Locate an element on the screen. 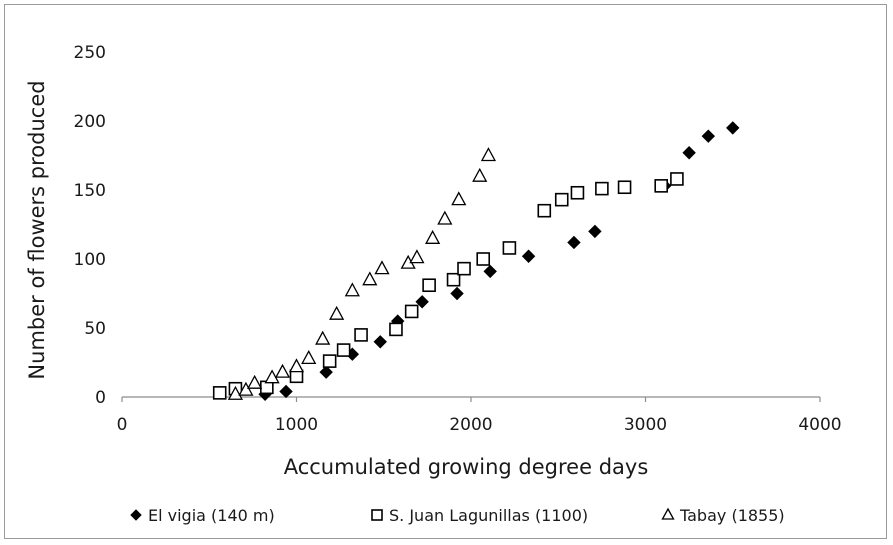  y-tick-label: 150 is located at coordinates (90, 191).